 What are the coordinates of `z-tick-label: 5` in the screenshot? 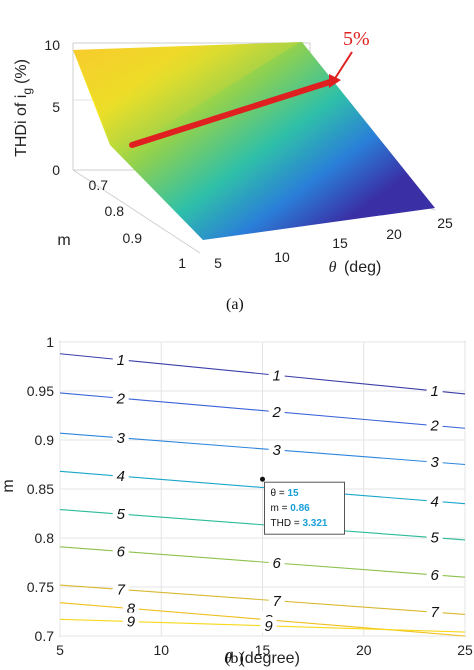 It's located at (56, 107).